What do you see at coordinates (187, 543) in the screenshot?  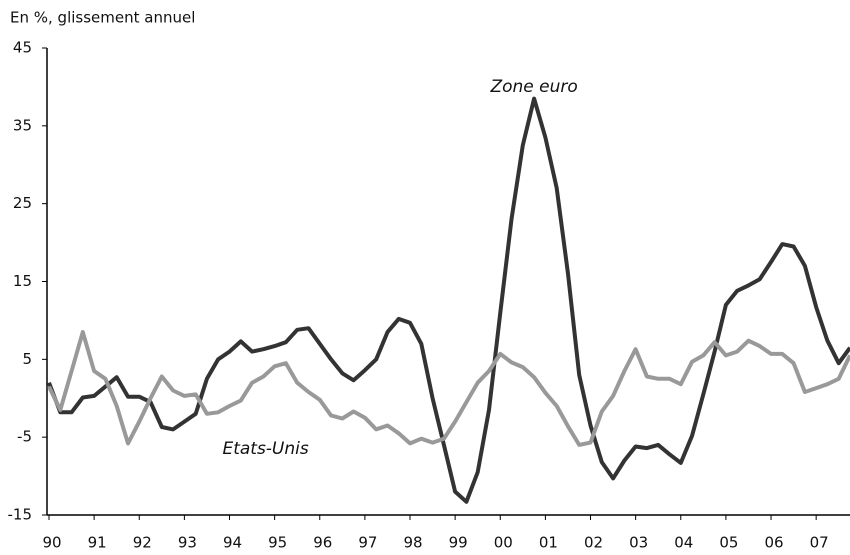 I see `x-tick-label: 93` at bounding box center [187, 543].